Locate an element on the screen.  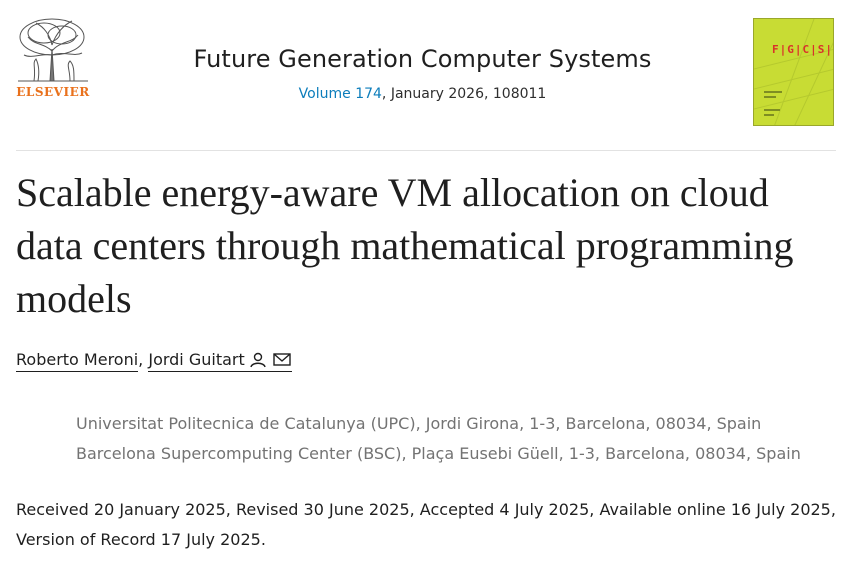
author-link-corresponding: Jordi Guitart is located at coordinates (220, 361).